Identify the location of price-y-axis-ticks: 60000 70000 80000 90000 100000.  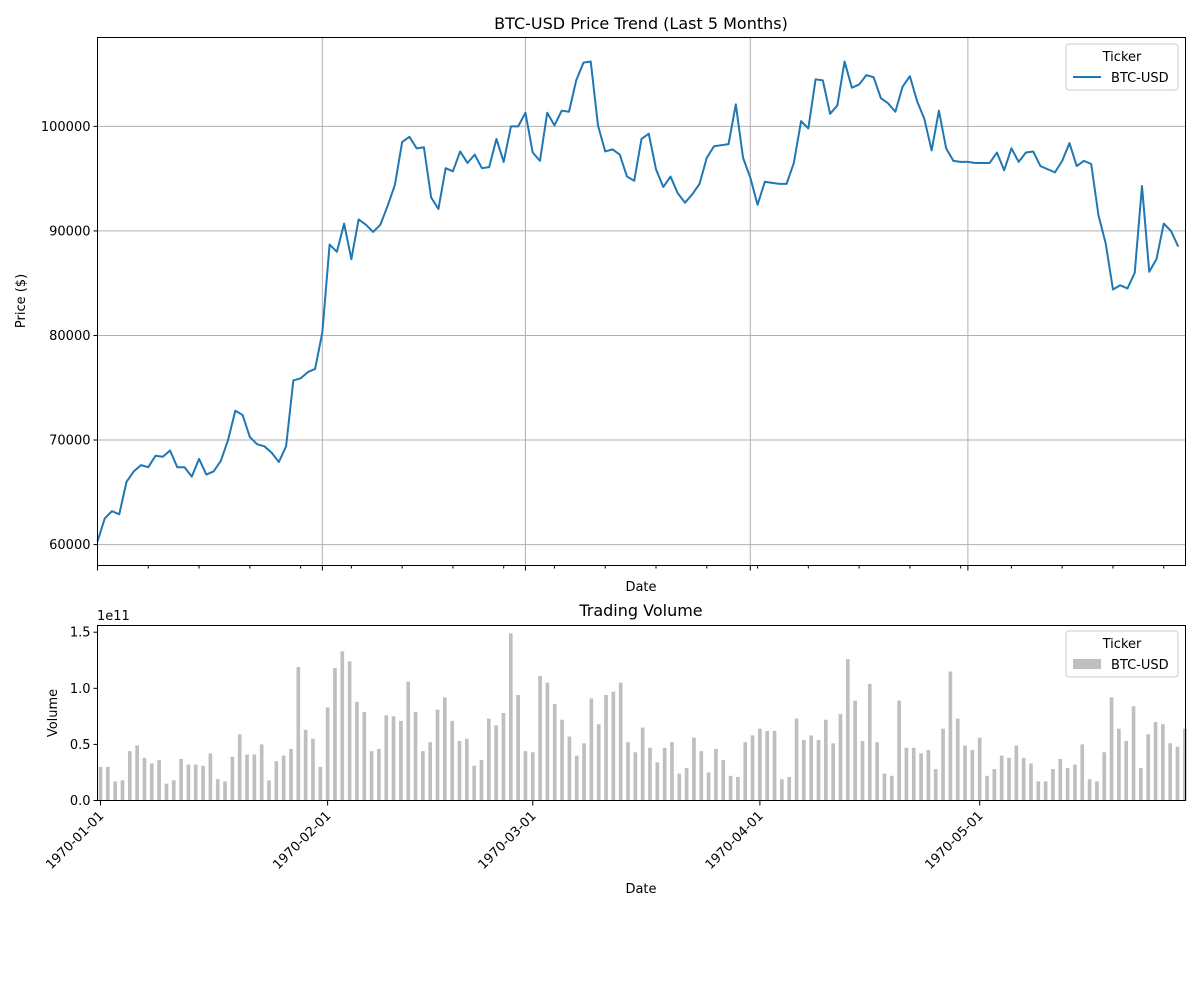
(69, 336).